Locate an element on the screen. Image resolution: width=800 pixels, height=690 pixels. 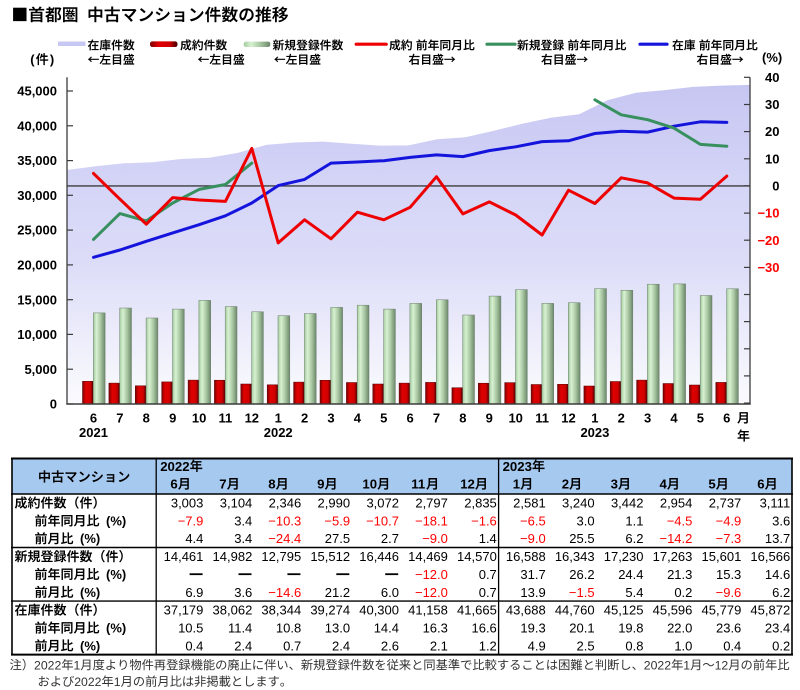
svg-text: 13.0 is located at coordinates (337, 628).